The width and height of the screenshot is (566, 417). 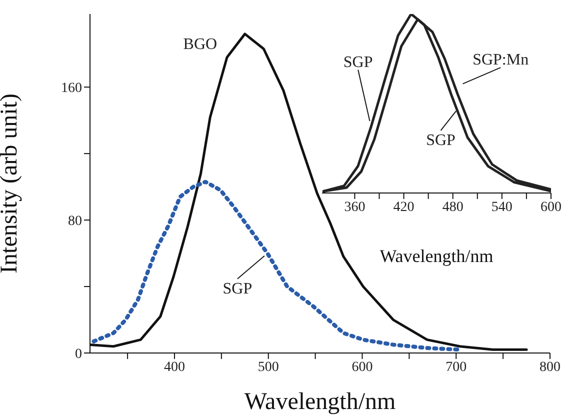 I want to click on x-tick-label: 420, so click(x=403, y=207).